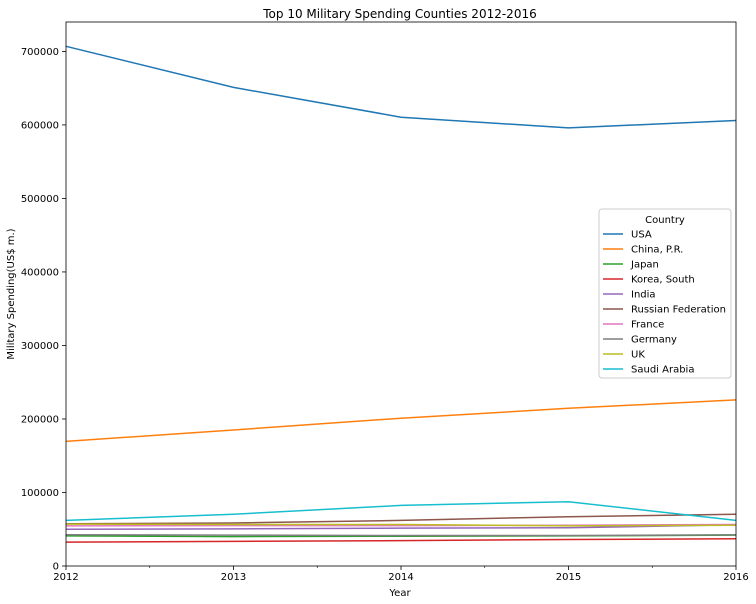  I want to click on y-tick-label: 300000, so click(40, 346).